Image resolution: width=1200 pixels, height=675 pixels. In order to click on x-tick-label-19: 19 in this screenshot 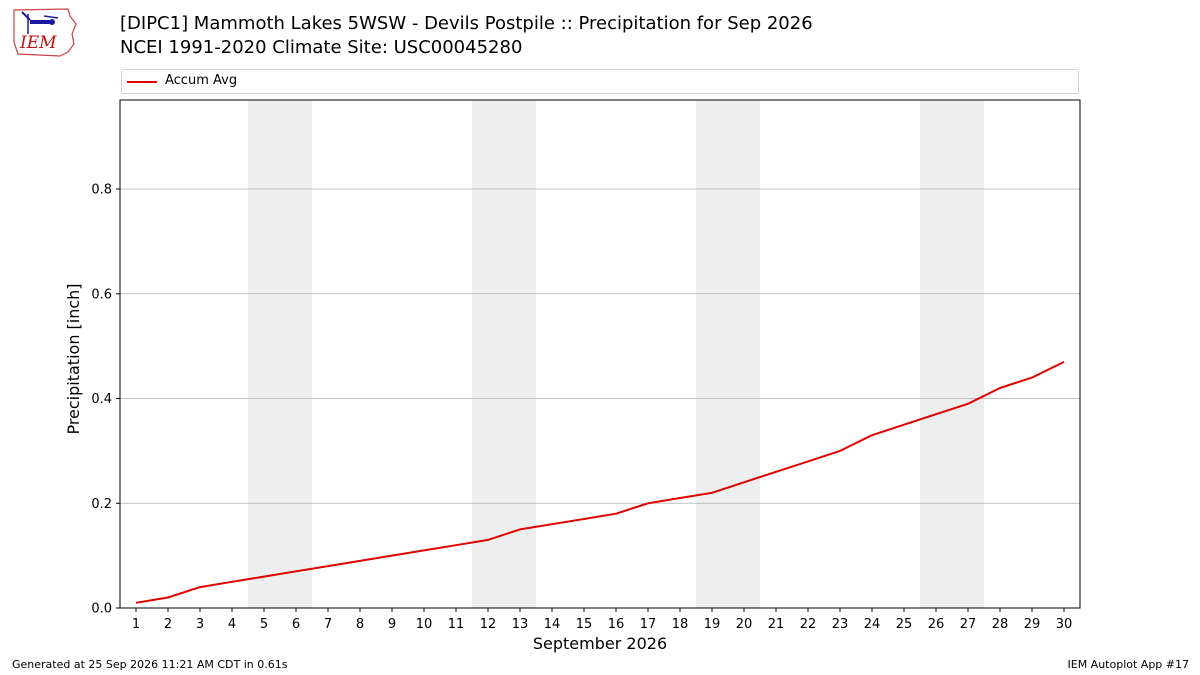, I will do `click(712, 624)`.